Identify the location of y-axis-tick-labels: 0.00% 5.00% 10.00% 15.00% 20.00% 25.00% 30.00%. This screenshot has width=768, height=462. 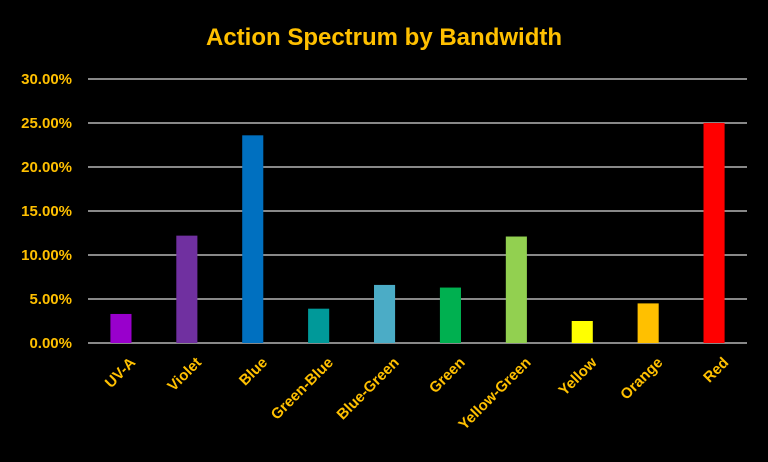
(46, 211).